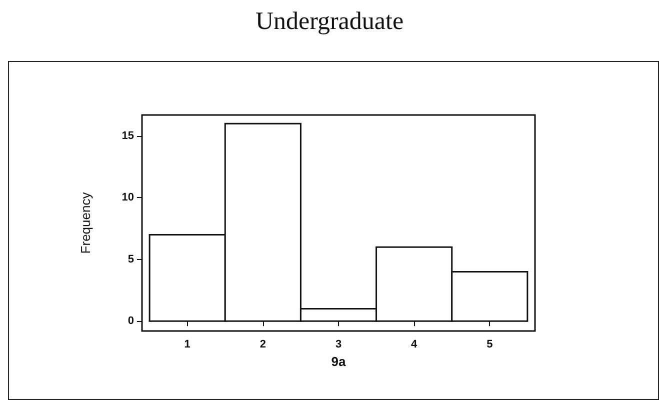 The width and height of the screenshot is (659, 400). What do you see at coordinates (128, 136) in the screenshot?
I see `y-tick-label: 15` at bounding box center [128, 136].